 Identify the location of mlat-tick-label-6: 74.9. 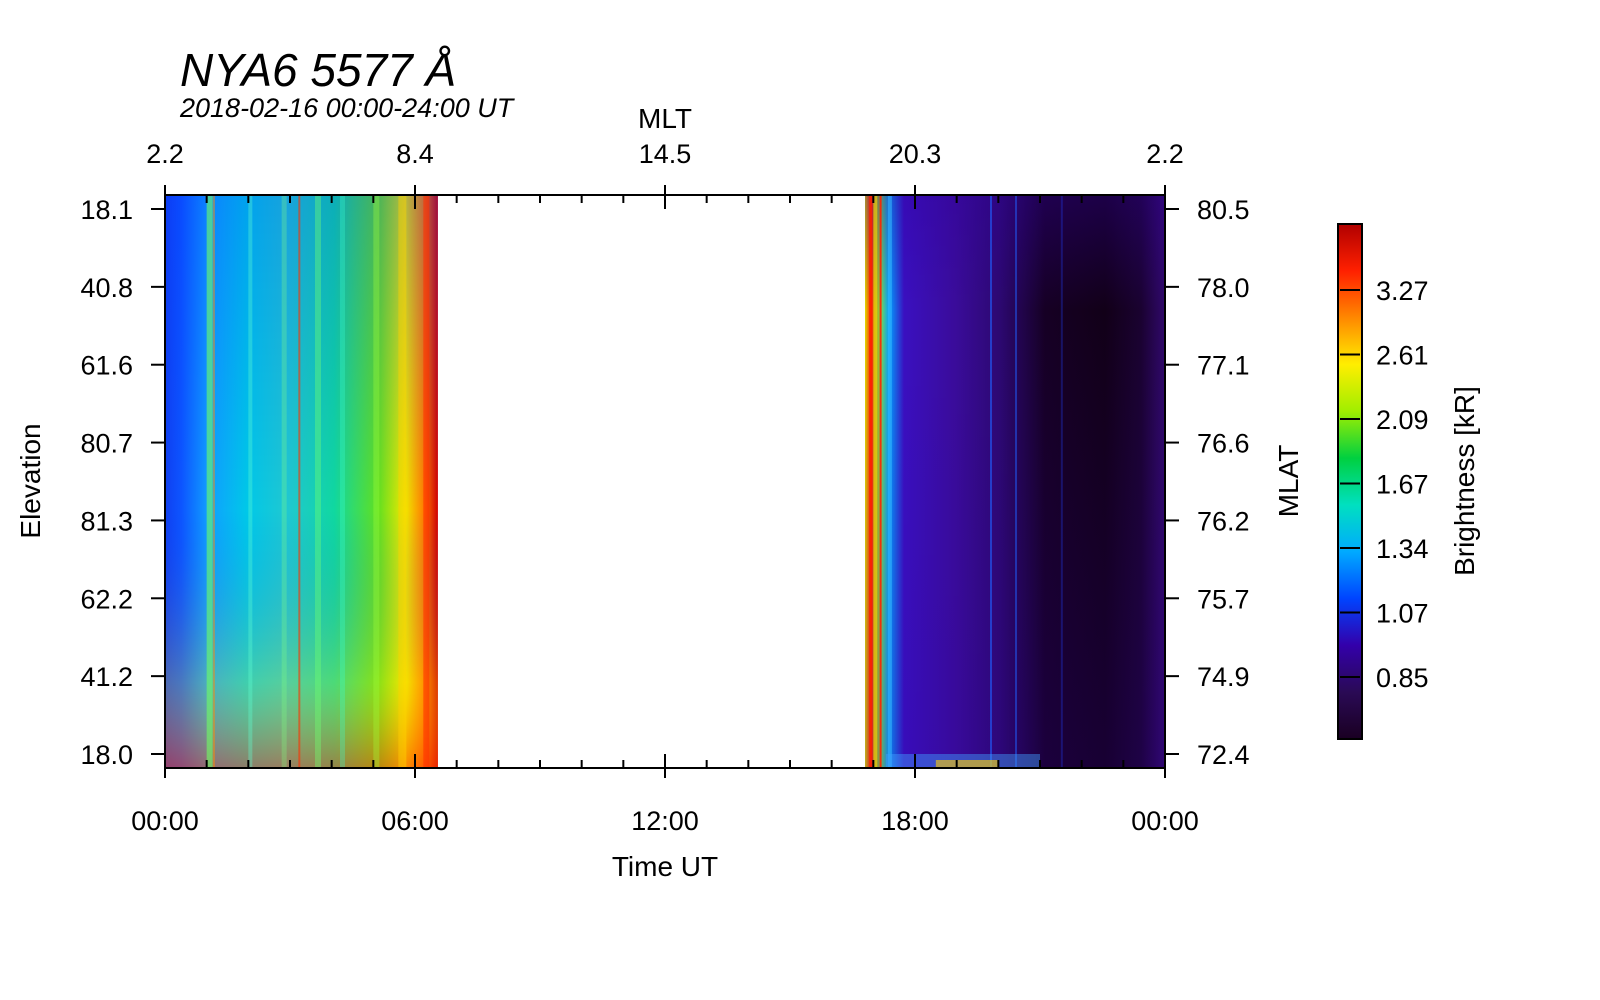
(1223, 677).